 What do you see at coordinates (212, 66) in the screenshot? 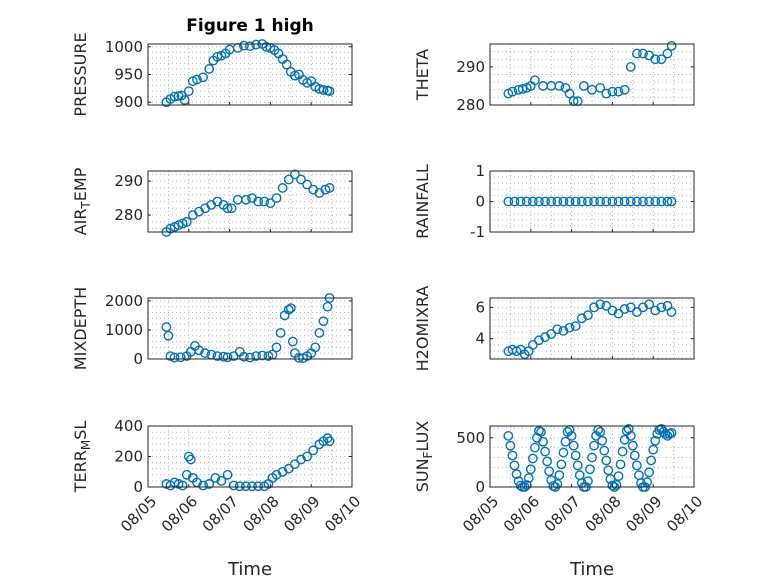
I see `axes-pressure: 900 950 1000 PRESSURE Figure 1 high` at bounding box center [212, 66].